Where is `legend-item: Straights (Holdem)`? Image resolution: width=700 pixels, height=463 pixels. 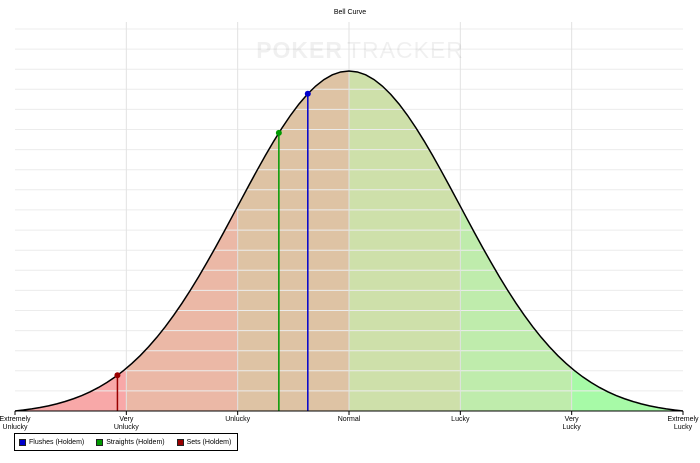 legend-item: Straights (Holdem) is located at coordinates (130, 442).